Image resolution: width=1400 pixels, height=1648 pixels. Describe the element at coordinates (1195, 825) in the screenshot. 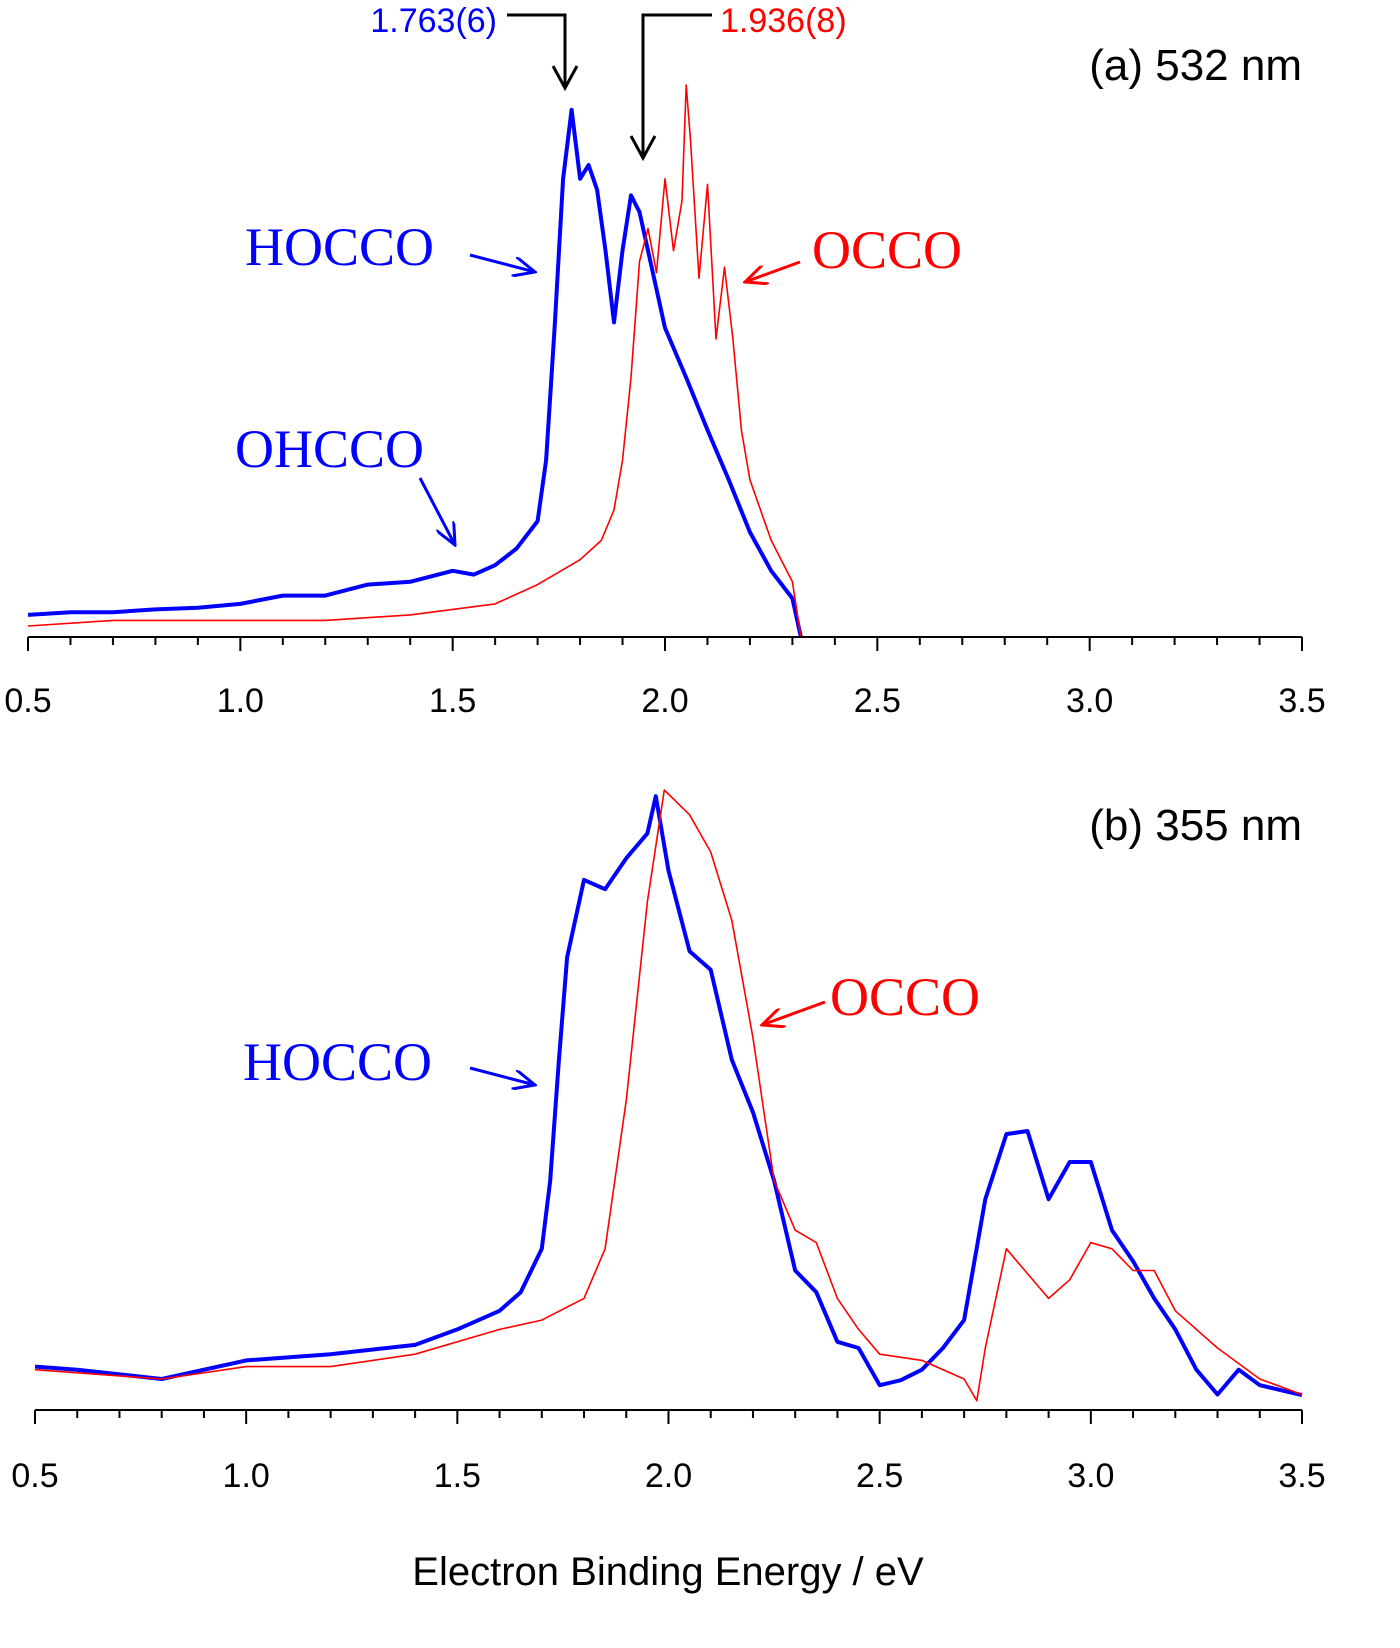

I see `panel-title: (b) 355 nm` at that location.